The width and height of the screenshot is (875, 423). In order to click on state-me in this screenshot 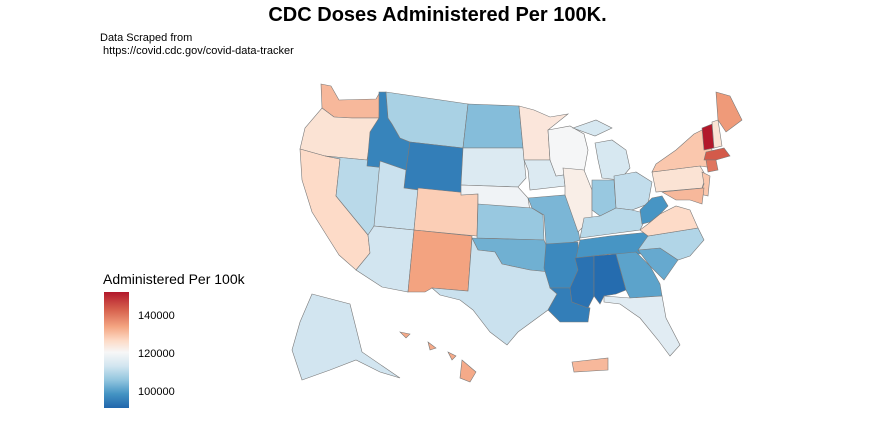, I will do `click(729, 112)`.